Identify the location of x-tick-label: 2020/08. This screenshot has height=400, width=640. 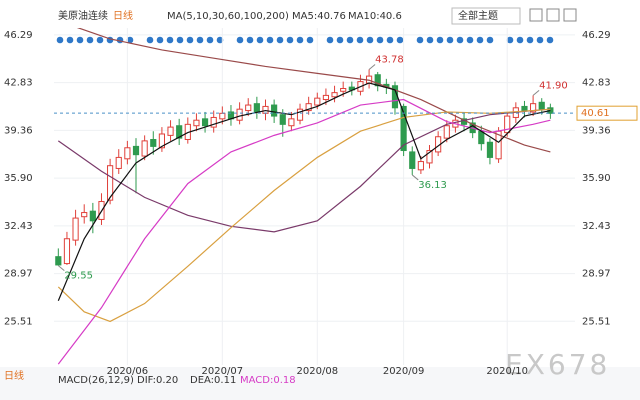
(318, 371).